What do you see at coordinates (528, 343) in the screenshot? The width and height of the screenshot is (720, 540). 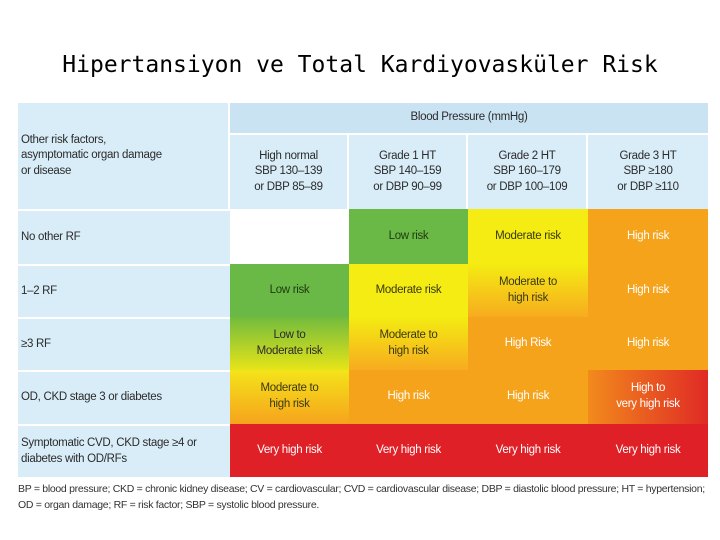 I see `risk-cell: High Risk` at bounding box center [528, 343].